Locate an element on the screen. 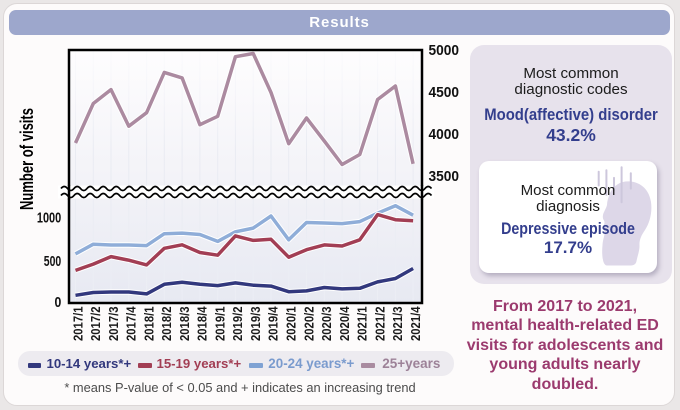 This screenshot has height=410, width=680. svg-text: 2018/1 is located at coordinates (148, 324).